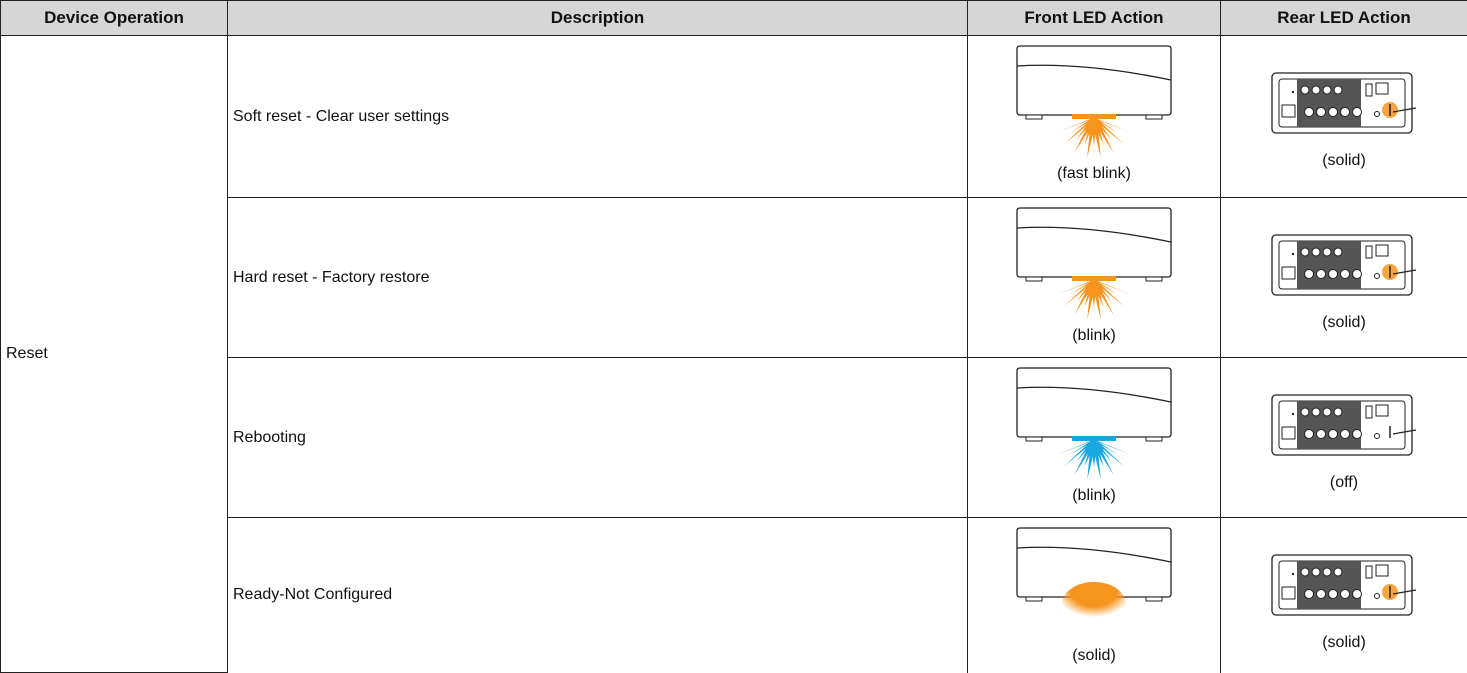 The height and width of the screenshot is (673, 1467). I want to click on operation-cell: Reset, so click(114, 354).